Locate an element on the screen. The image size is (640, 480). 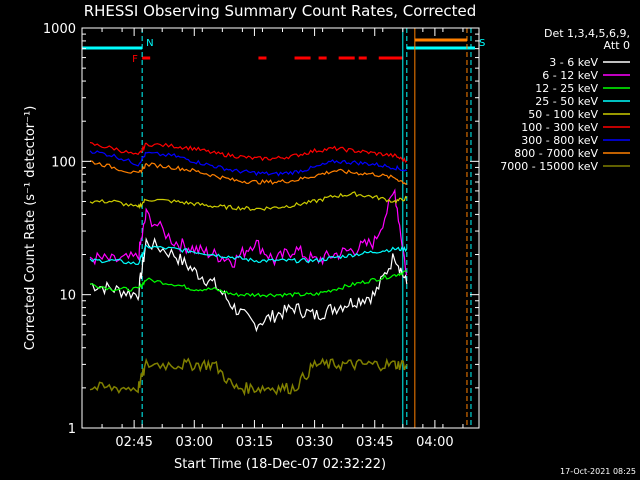
legend-label: 6 - 12 keV is located at coordinates (570, 75).